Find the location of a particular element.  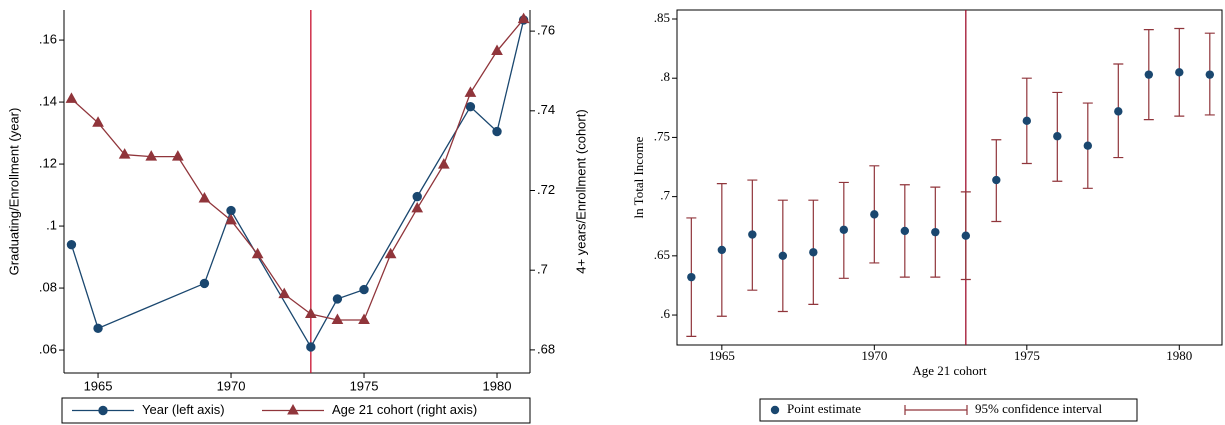

legend-label: Year (left axis) is located at coordinates (183, 409).